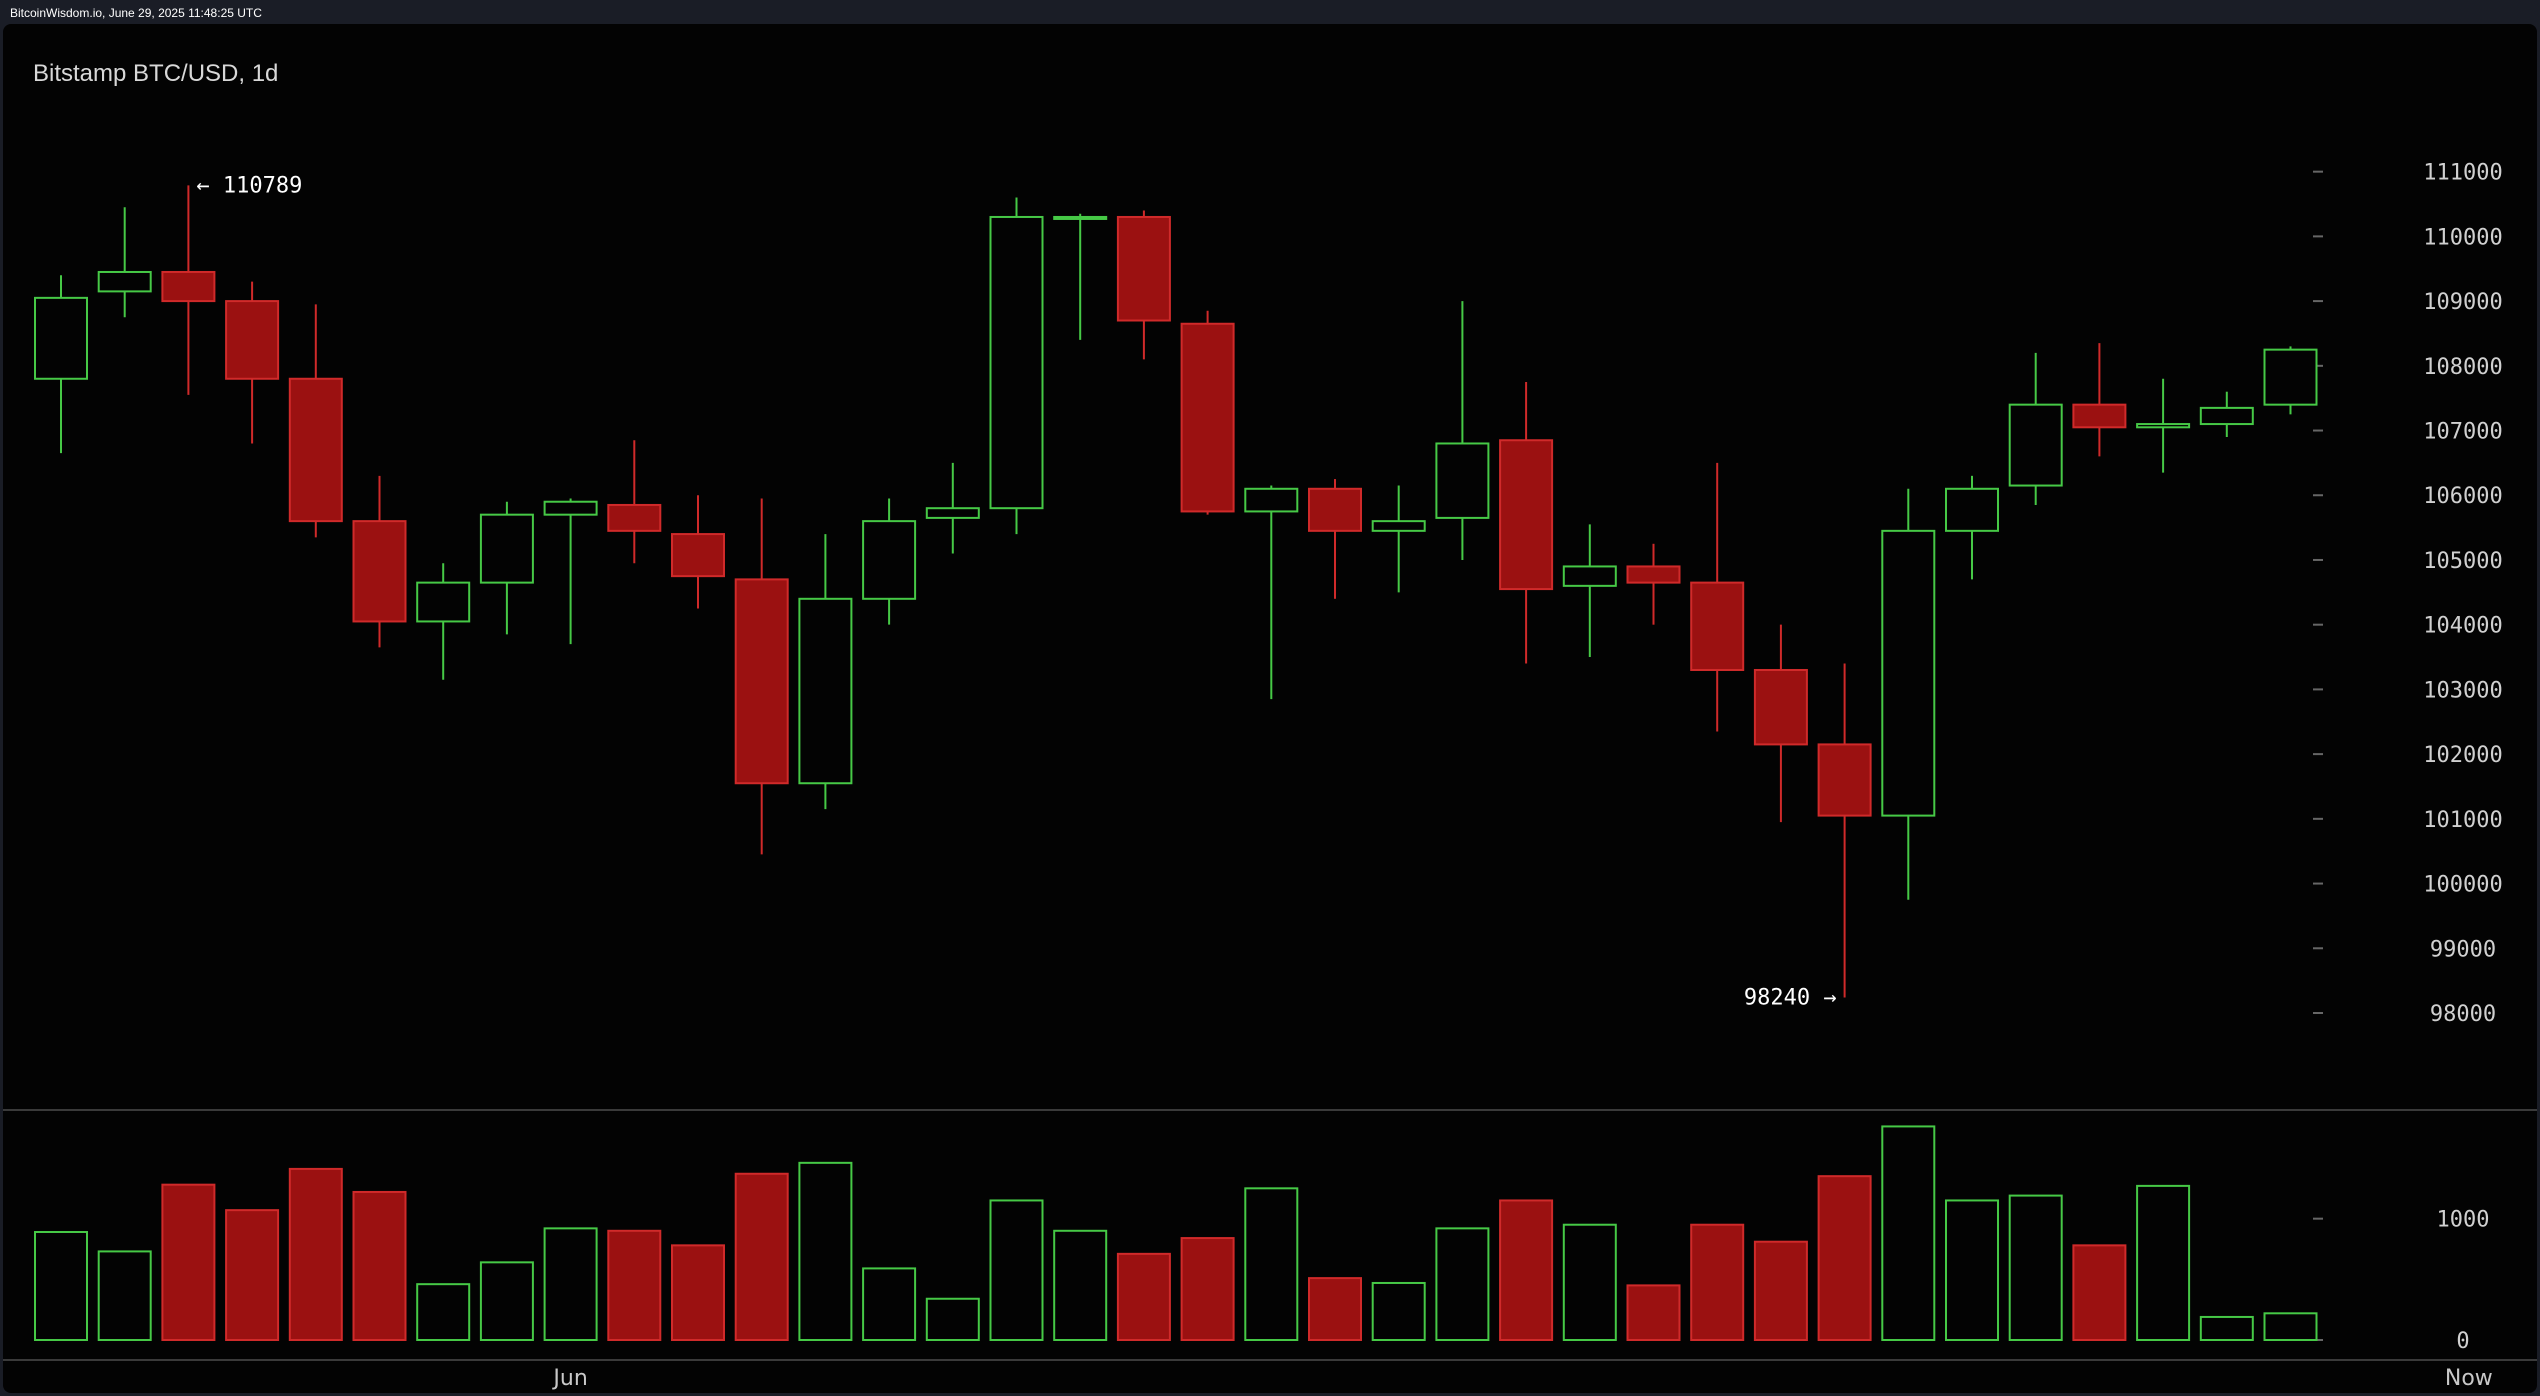 The width and height of the screenshot is (2540, 1396). Describe the element at coordinates (2463, 1014) in the screenshot. I see `price-tick-label: 98000` at that location.